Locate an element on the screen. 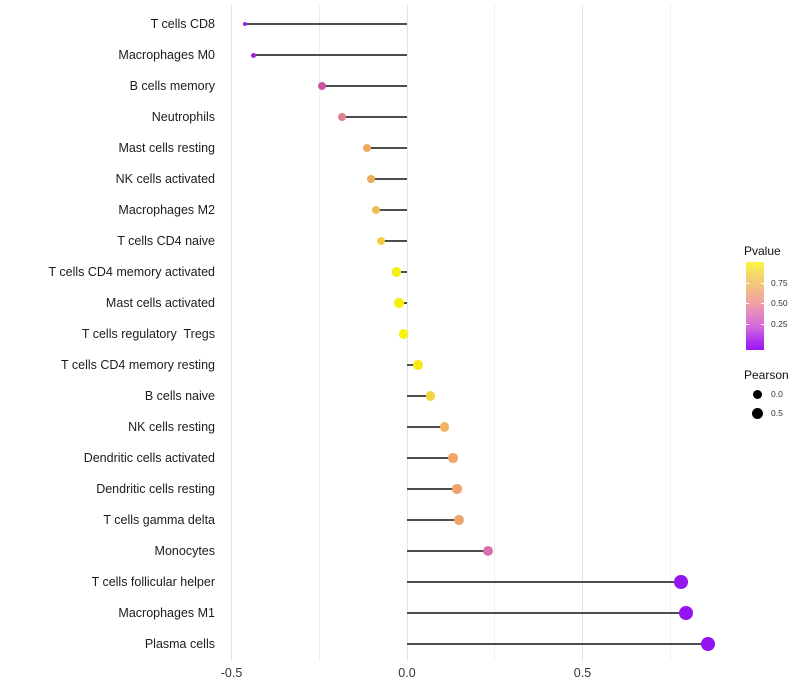  pearson-legend-title: Pearson is located at coordinates (766, 375).